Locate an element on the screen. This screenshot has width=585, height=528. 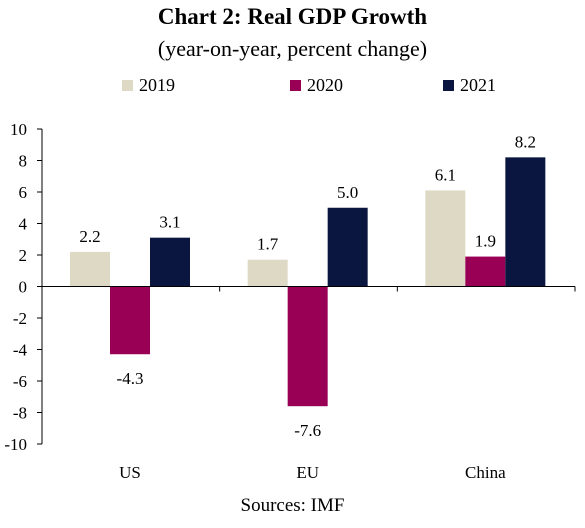
y-axis: 10 8 6 4 2 0 -2 -4 -6 -8 -10 is located at coordinates (23, 287).